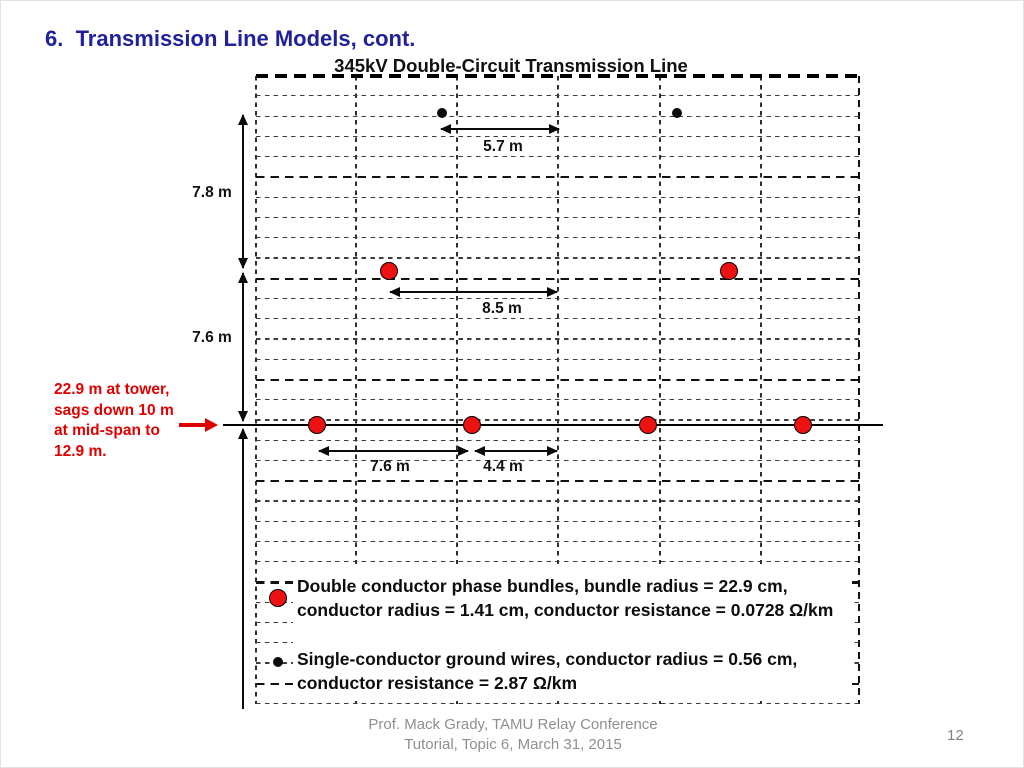 Image resolution: width=1024 pixels, height=768 pixels. What do you see at coordinates (513, 744) in the screenshot?
I see `footer-line-2: Tutorial, Topic 6, March 31, 2015` at bounding box center [513, 744].